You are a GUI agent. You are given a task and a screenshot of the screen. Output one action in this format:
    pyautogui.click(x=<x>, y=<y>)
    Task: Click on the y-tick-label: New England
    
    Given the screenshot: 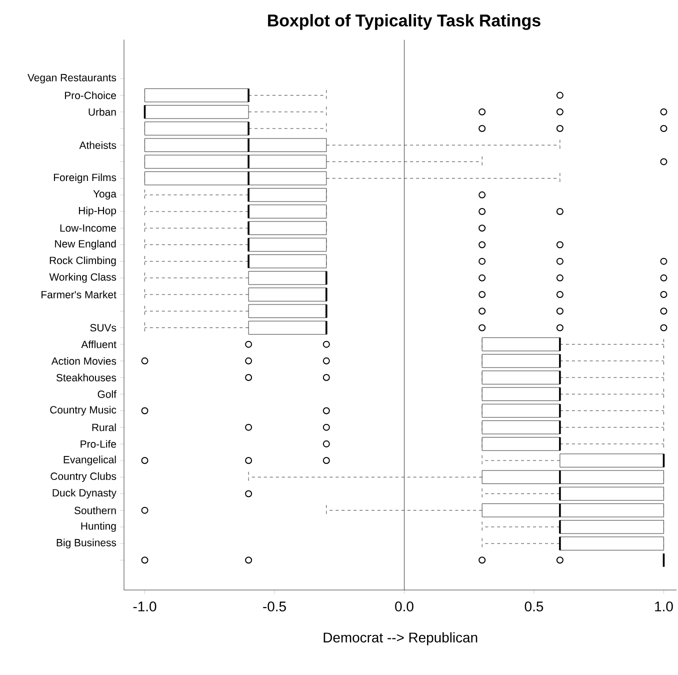 What is the action you would take?
    pyautogui.click(x=85, y=245)
    